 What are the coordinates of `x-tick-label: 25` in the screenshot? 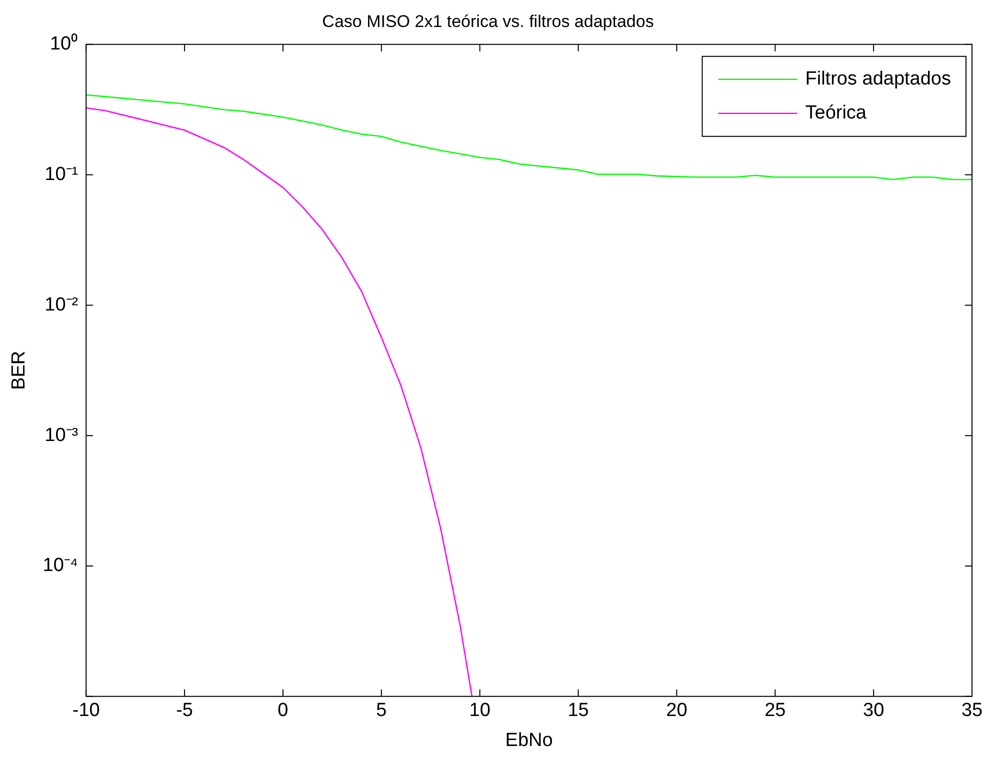 It's located at (775, 711).